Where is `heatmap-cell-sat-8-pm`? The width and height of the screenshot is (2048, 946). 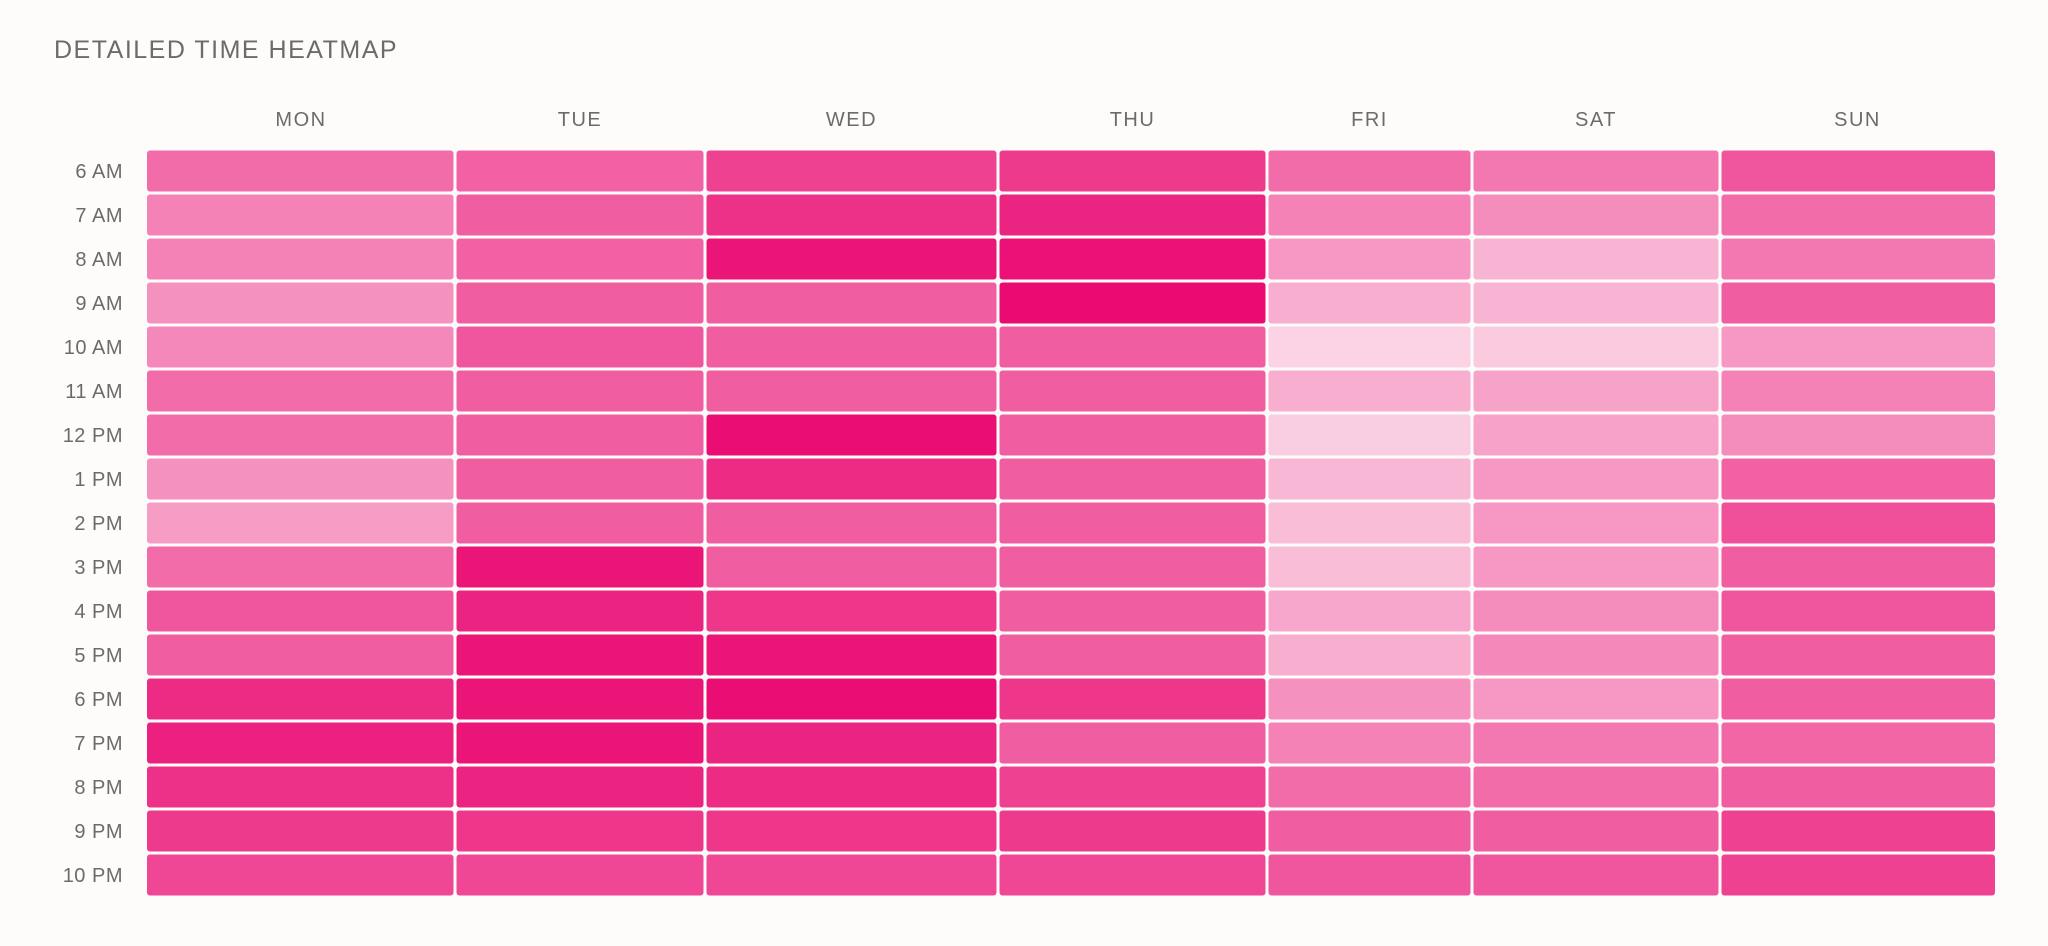
heatmap-cell-sat-8-pm is located at coordinates (1596, 787).